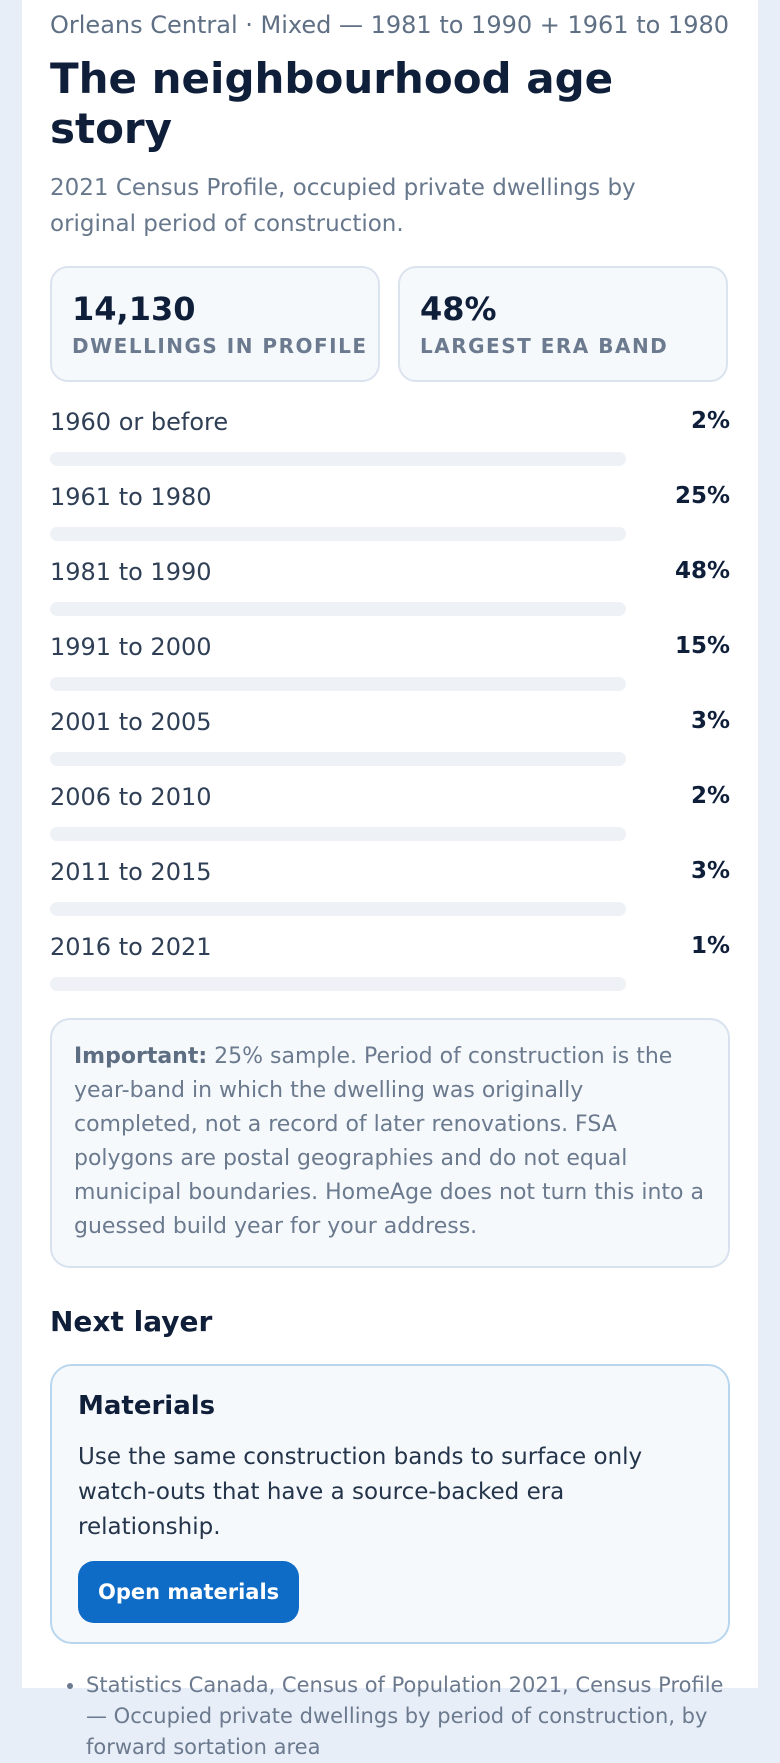 Image resolution: width=780 pixels, height=1763 pixels. I want to click on era-label: 2006 to 2010, so click(131, 797).